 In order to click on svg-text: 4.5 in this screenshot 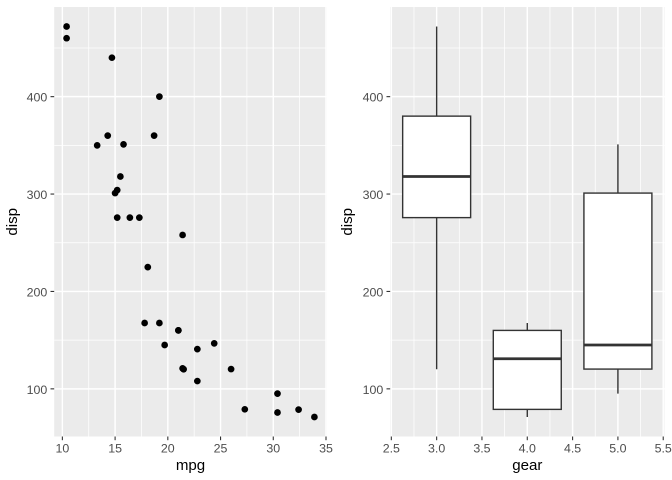, I will do `click(572, 448)`.